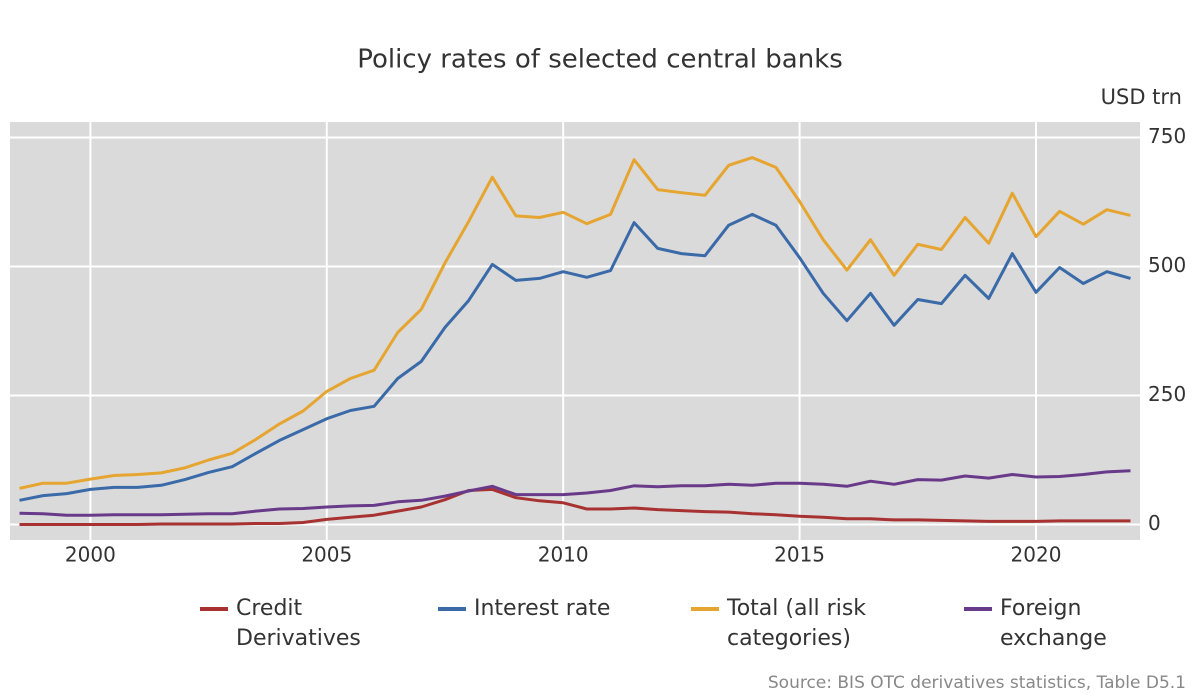 Image resolution: width=1200 pixels, height=700 pixels. I want to click on y-tick-label: 750, so click(1167, 136).